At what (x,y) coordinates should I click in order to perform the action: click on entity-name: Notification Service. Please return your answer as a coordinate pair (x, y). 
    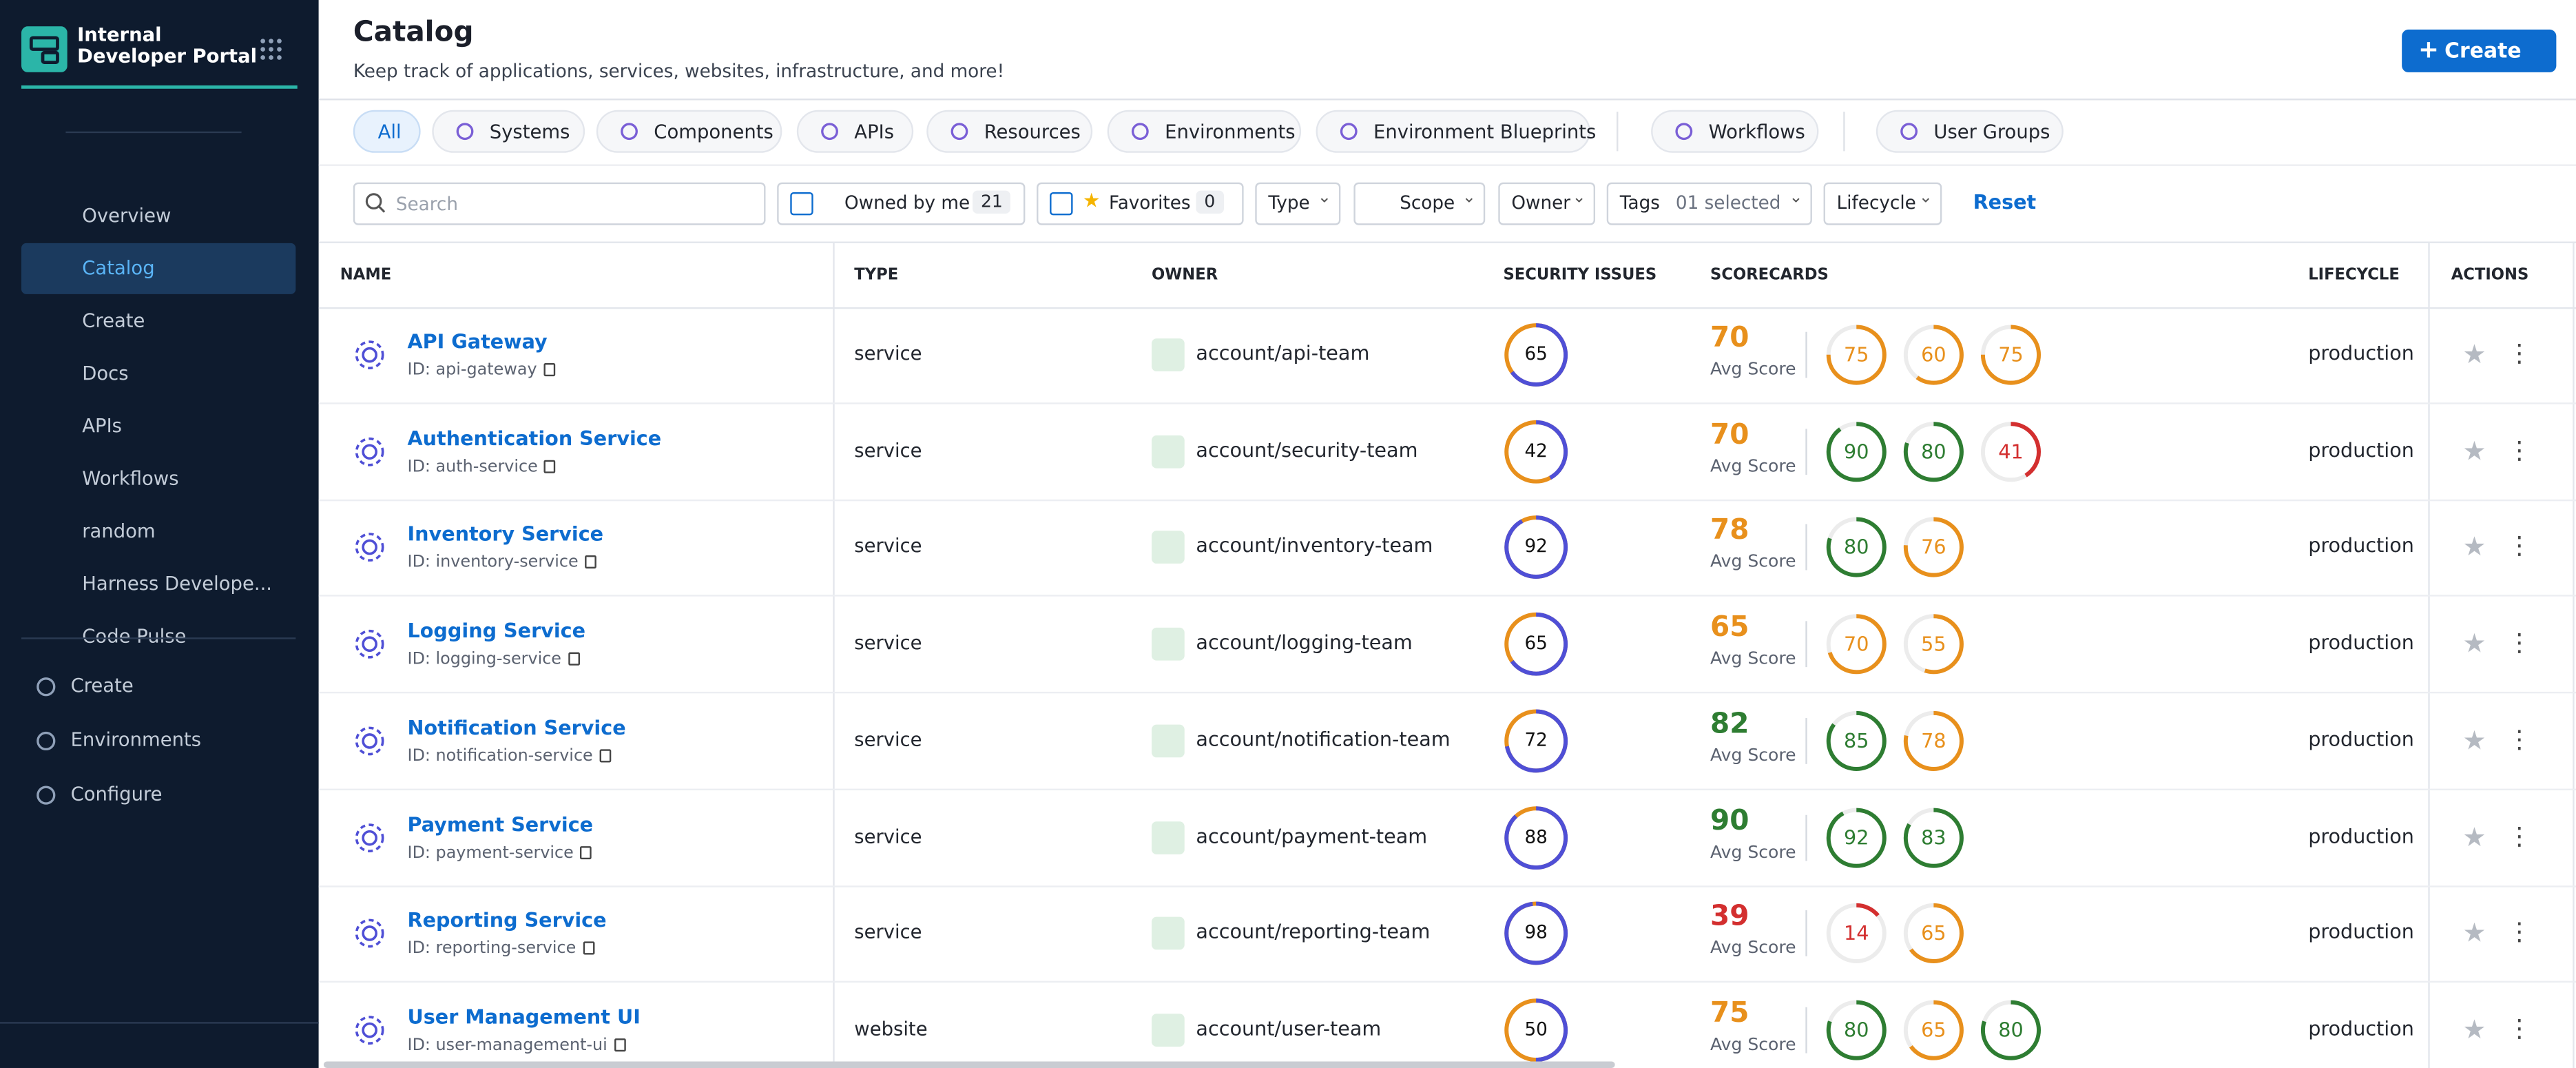
    Looking at the image, I should click on (516, 728).